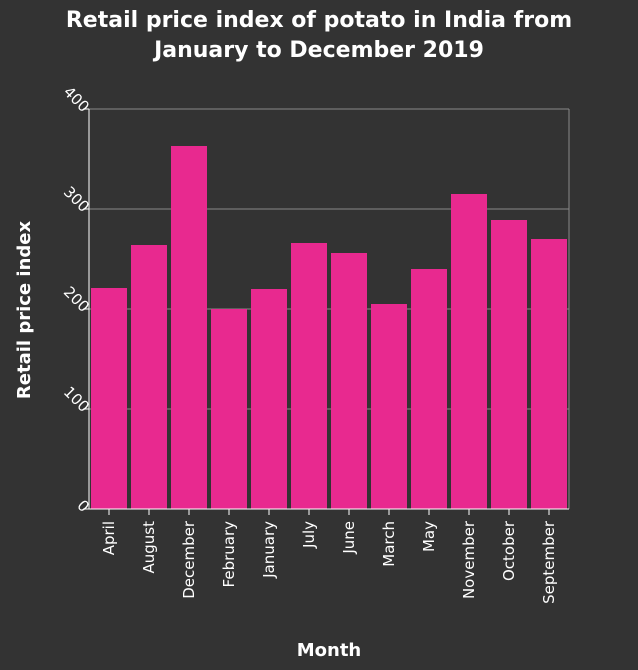 The image size is (638, 670). What do you see at coordinates (309, 535) in the screenshot?
I see `x-tick-label: July` at bounding box center [309, 535].